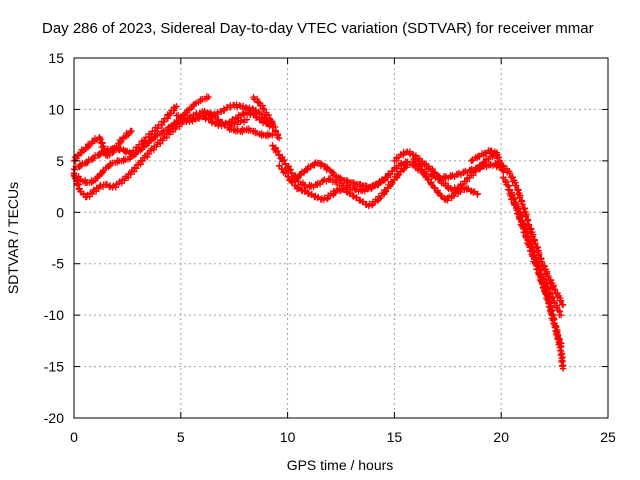 The image size is (640, 480). Describe the element at coordinates (74, 437) in the screenshot. I see `x-tick-label: 0` at that location.